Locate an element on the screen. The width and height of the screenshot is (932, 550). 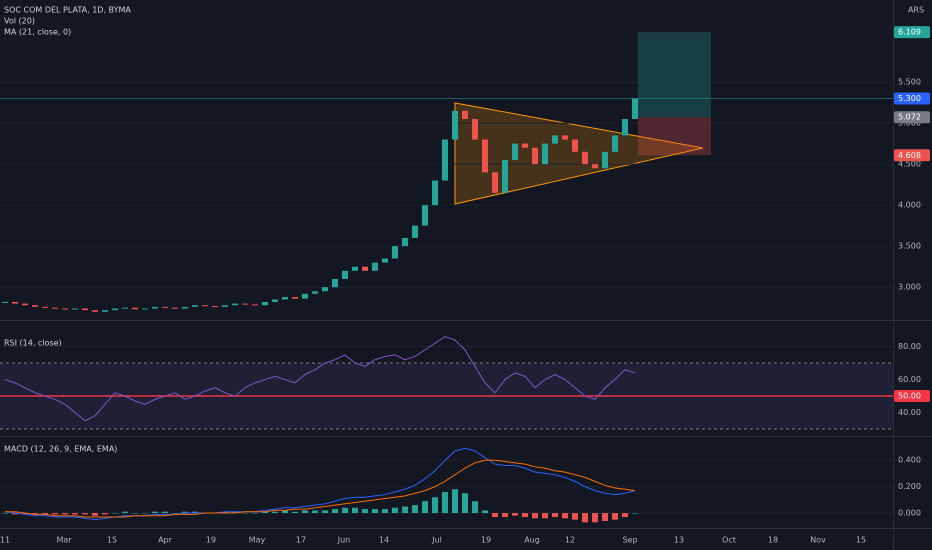
currency: ARS is located at coordinates (916, 10).